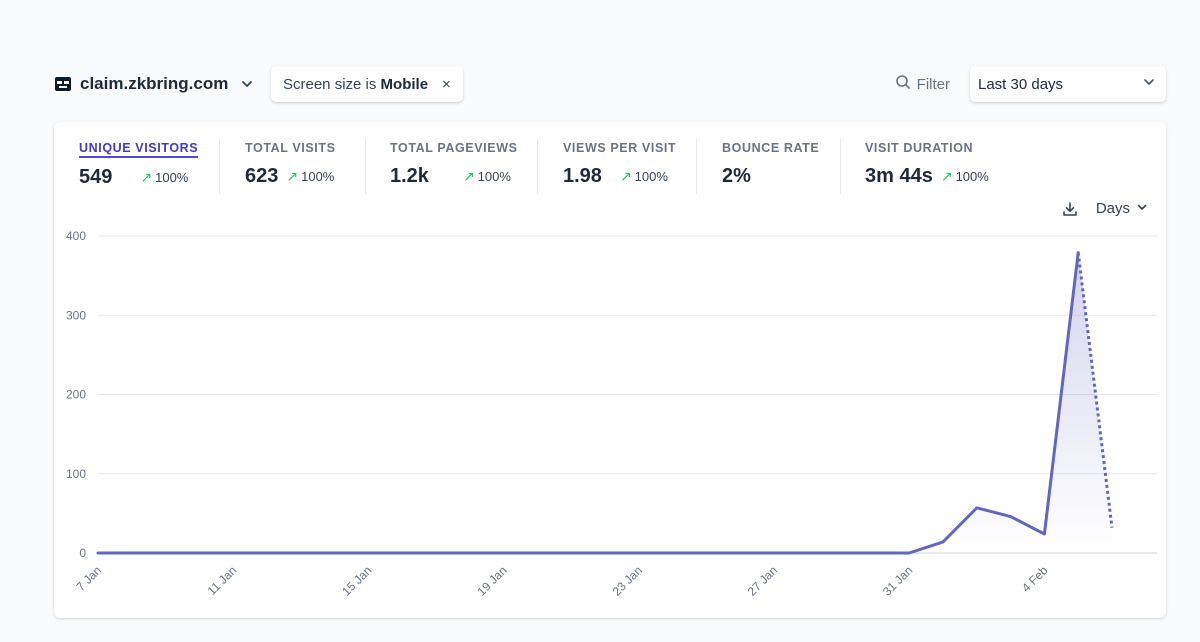 The image size is (1200, 642). I want to click on active-filter-pill: Screen size is Mobile ×, so click(367, 84).